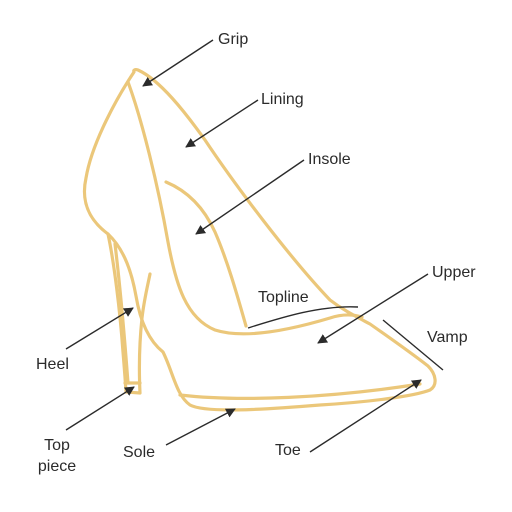 The width and height of the screenshot is (512, 512). What do you see at coordinates (139, 452) in the screenshot?
I see `label-sole: Sole` at bounding box center [139, 452].